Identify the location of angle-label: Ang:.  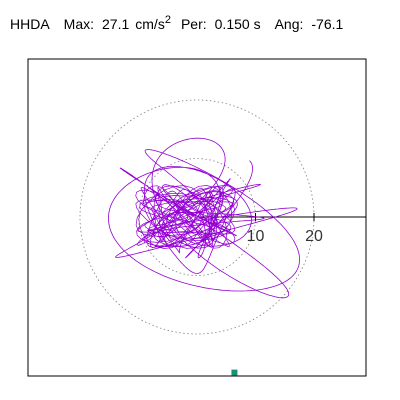
(289, 24).